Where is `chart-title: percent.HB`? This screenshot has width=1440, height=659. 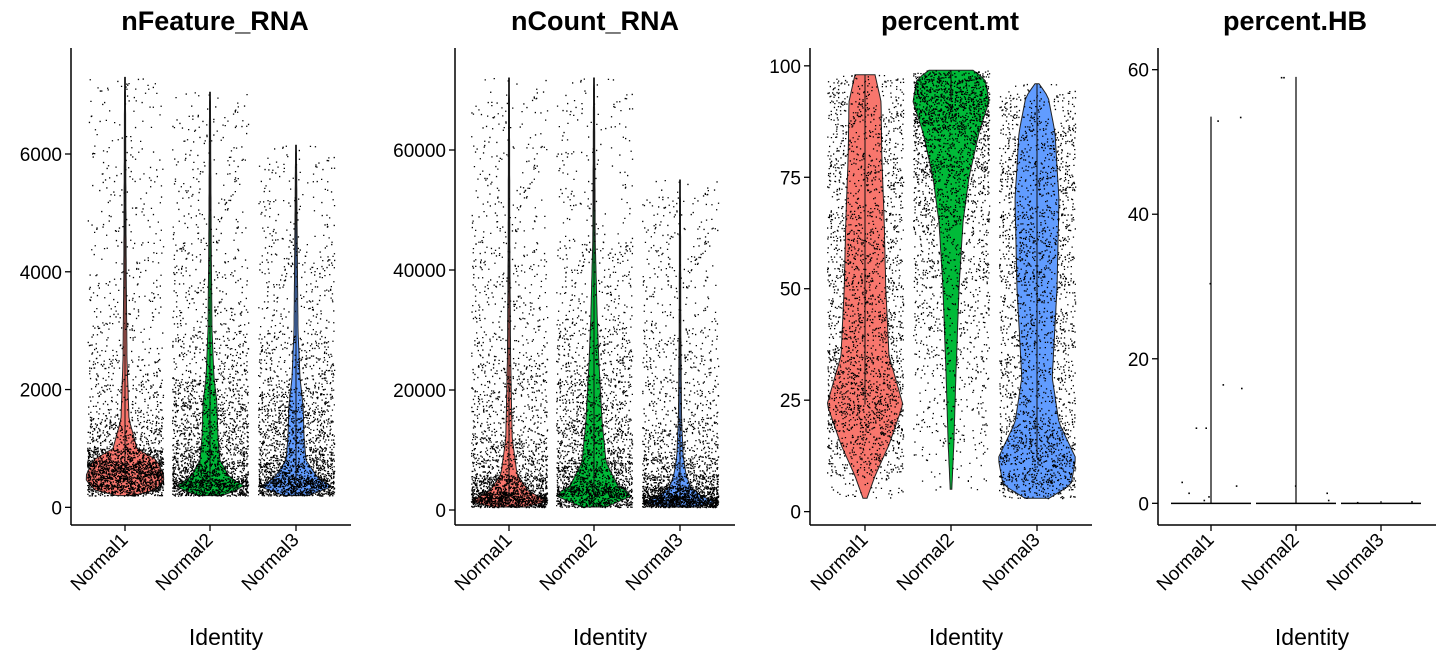
chart-title: percent.HB is located at coordinates (1295, 21).